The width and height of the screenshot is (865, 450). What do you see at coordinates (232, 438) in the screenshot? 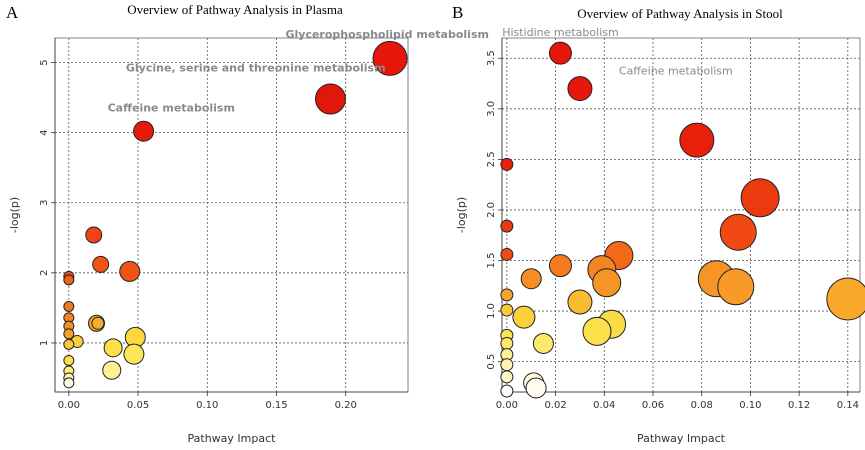
I see `panel-a-x-axis-label: Pathway Impact` at bounding box center [232, 438].